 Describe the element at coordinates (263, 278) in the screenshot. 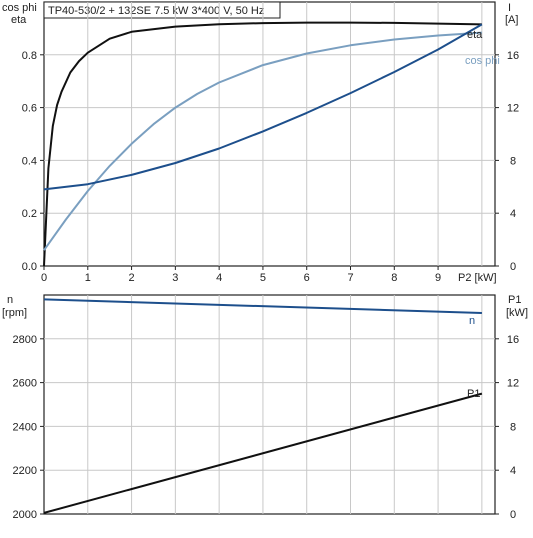

I see `x-tick-label: 5` at that location.